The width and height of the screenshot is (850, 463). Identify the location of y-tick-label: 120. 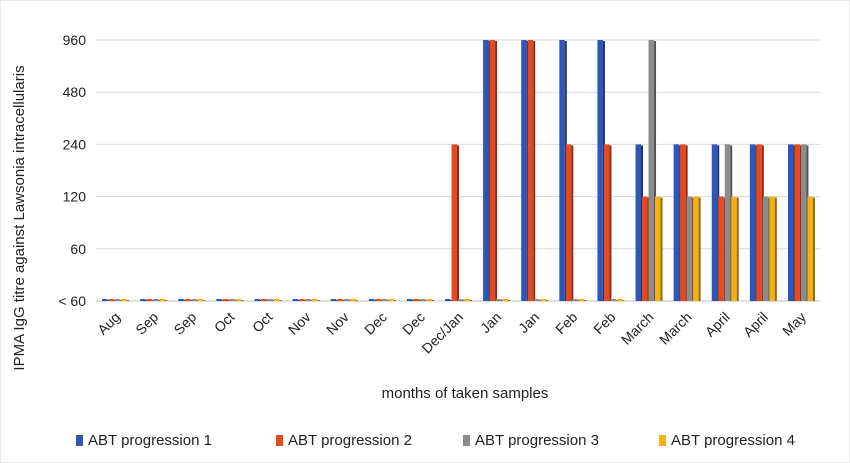
(75, 197).